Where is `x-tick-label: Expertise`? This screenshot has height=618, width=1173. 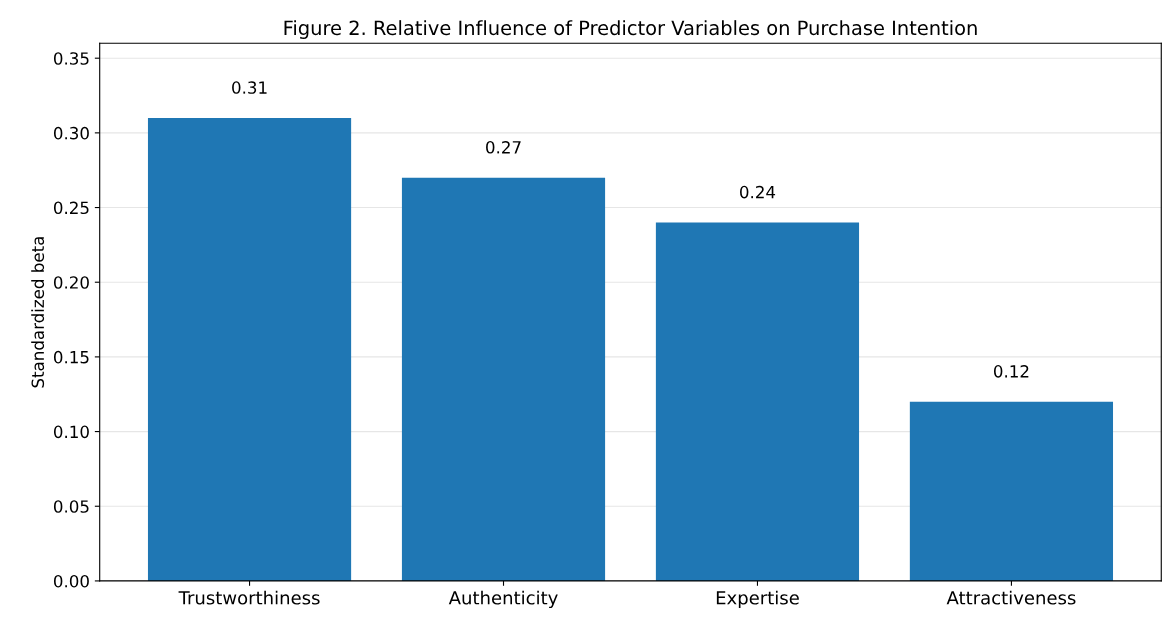
x-tick-label: Expertise is located at coordinates (757, 599).